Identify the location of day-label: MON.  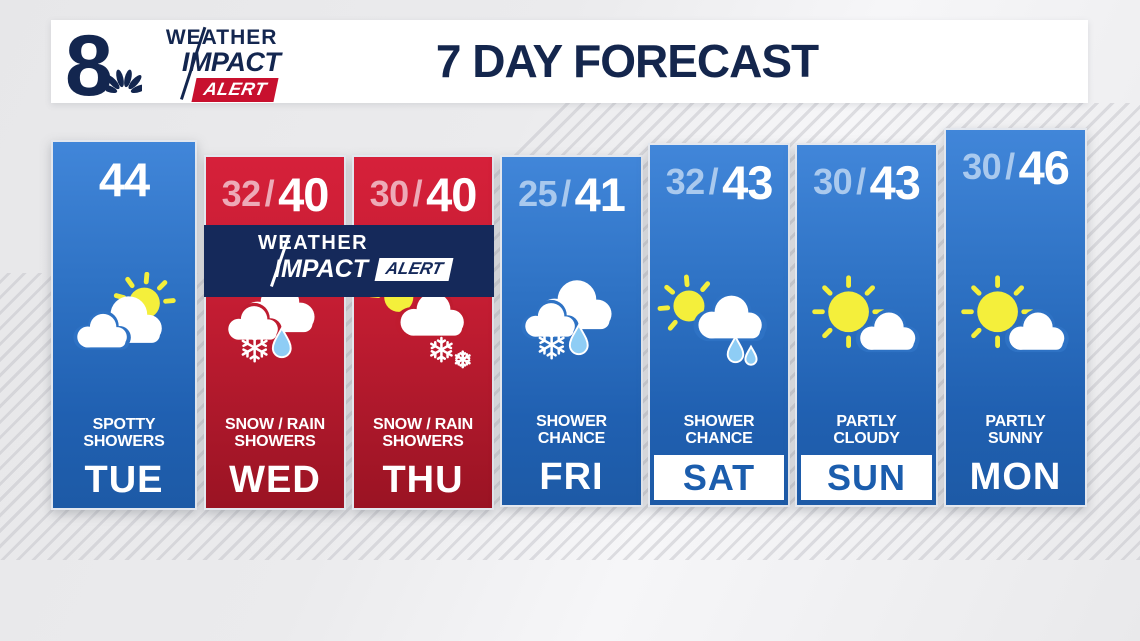
(1015, 477).